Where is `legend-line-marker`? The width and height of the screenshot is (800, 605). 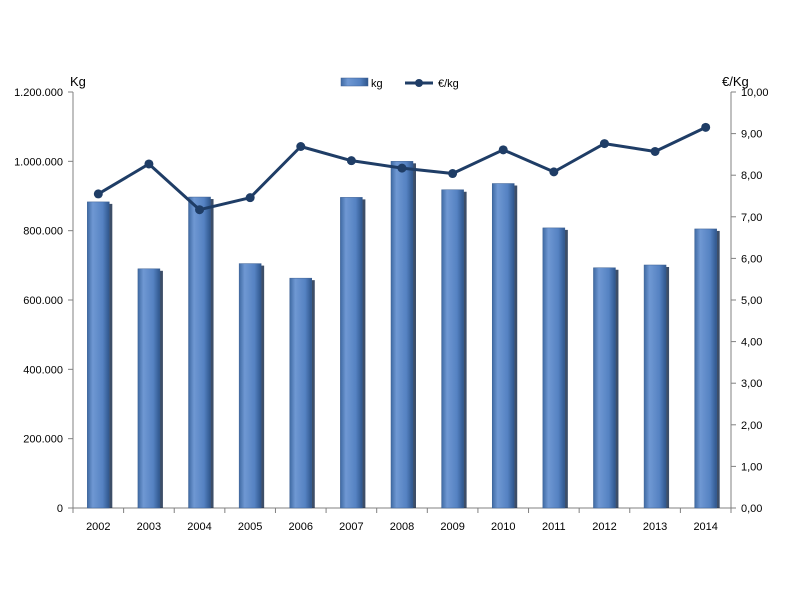
legend-line-marker is located at coordinates (419, 83).